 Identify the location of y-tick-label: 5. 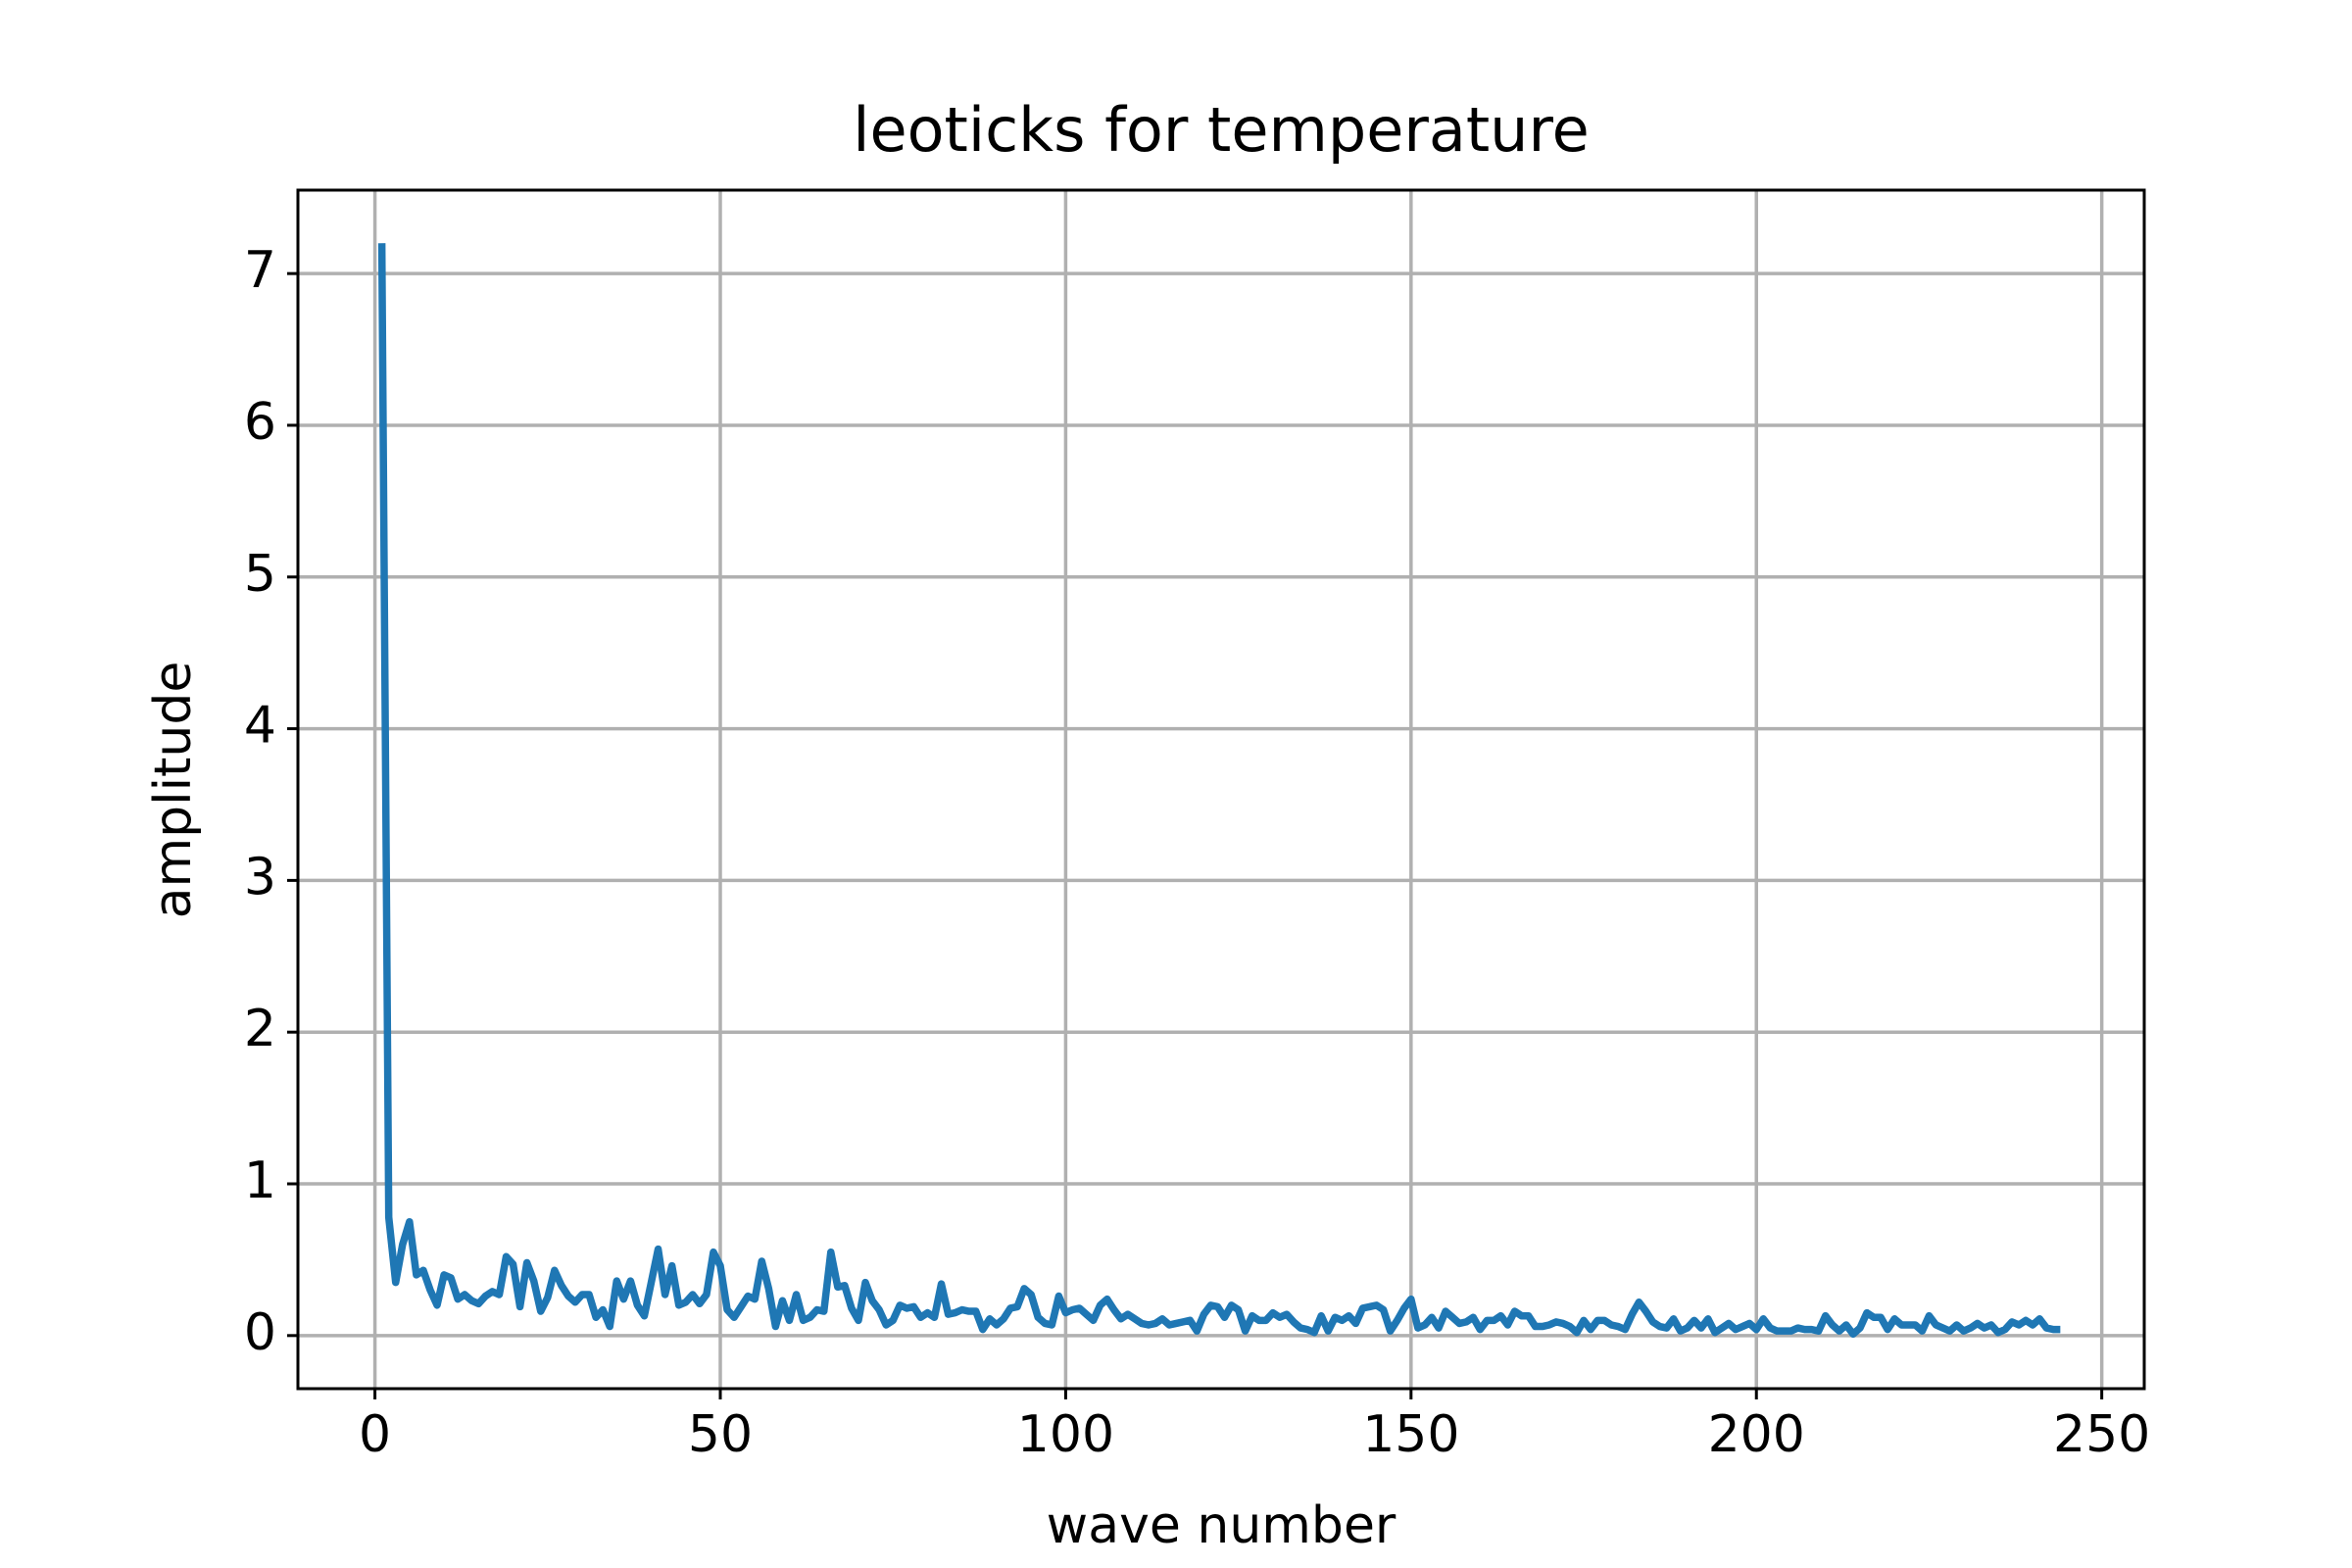
(260, 574).